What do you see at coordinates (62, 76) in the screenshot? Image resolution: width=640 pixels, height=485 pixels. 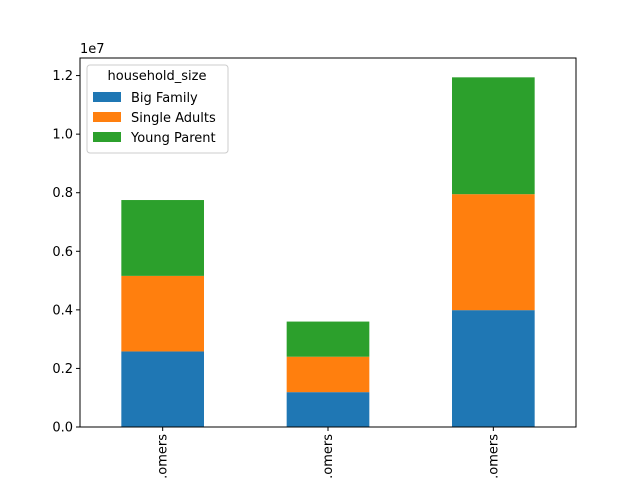 I see `y-tick-label: 1.2` at bounding box center [62, 76].